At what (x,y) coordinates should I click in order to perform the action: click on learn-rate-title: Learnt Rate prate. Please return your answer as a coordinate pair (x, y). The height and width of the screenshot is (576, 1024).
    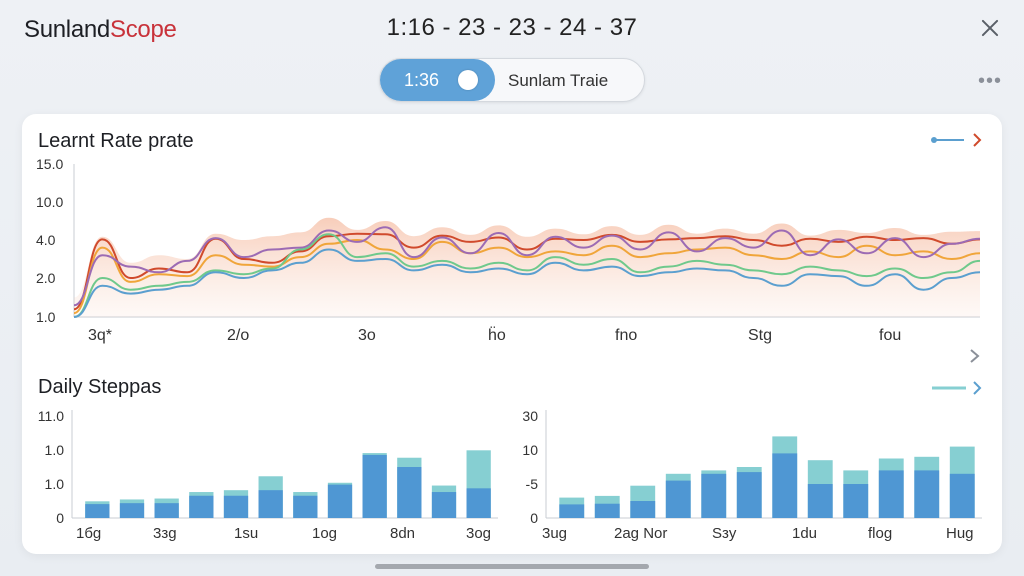
    Looking at the image, I should click on (116, 141).